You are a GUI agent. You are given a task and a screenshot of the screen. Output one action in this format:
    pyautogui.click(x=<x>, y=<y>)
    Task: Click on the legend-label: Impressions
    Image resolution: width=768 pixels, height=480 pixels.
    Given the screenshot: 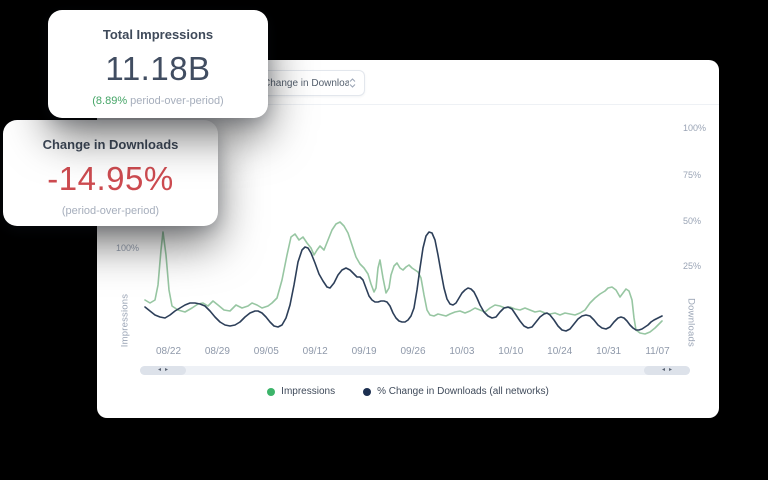 What is the action you would take?
    pyautogui.click(x=308, y=391)
    